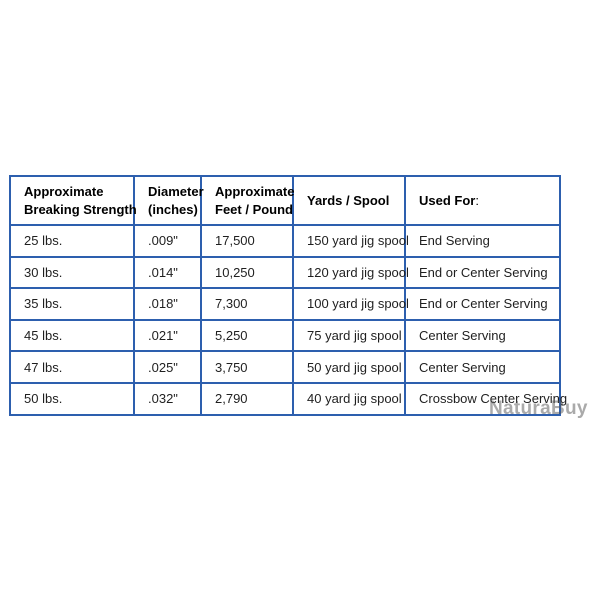 The image size is (600, 600). I want to click on table-cell: 25 lbs., so click(72, 241).